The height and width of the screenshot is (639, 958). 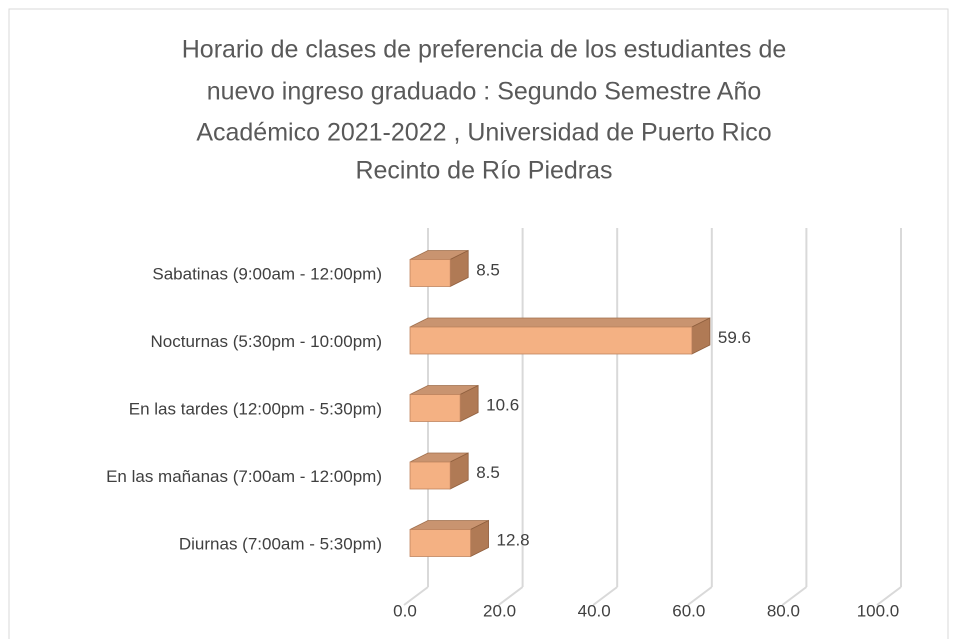 I want to click on chart-title: Recinto de Río Piedras, so click(x=483, y=171).